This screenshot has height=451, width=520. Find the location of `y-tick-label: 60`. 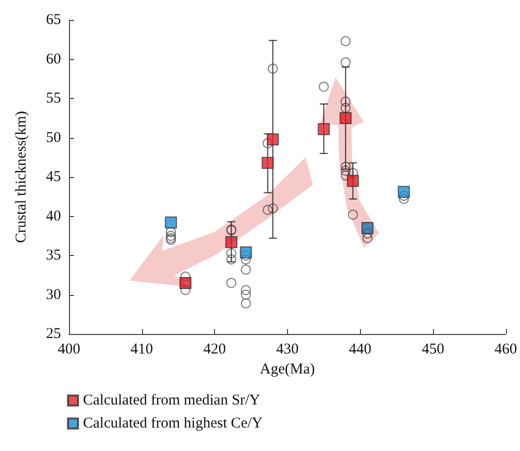

y-tick-label: 60 is located at coordinates (53, 59).